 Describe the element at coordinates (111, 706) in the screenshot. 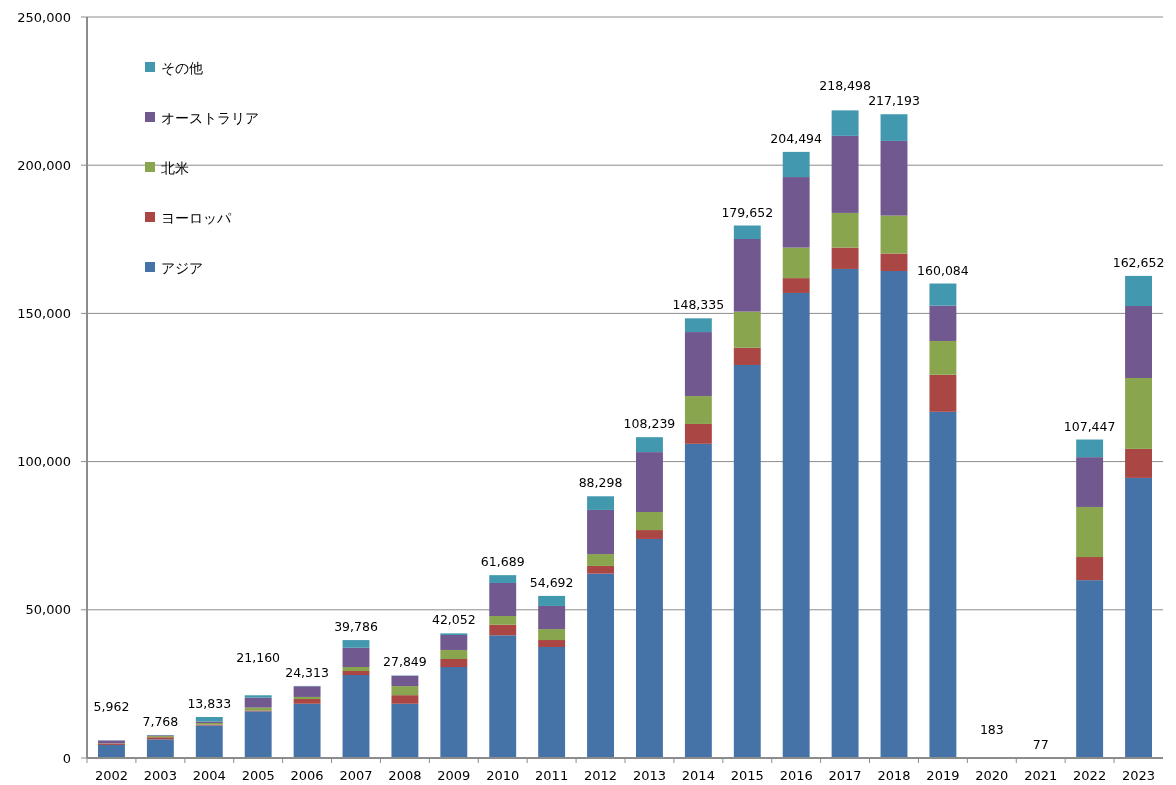

I see `total-label: 5,962` at that location.